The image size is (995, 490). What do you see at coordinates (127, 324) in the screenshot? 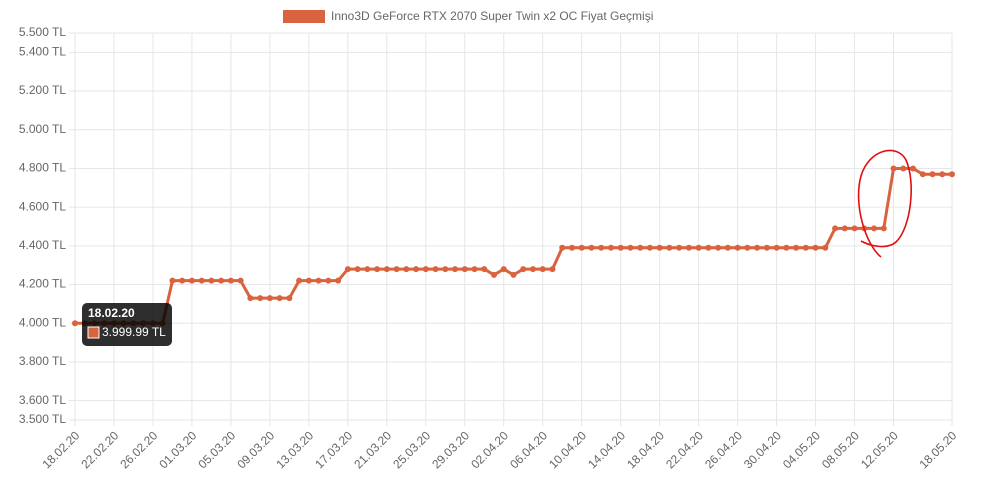
I see `tooltip-box` at bounding box center [127, 324].